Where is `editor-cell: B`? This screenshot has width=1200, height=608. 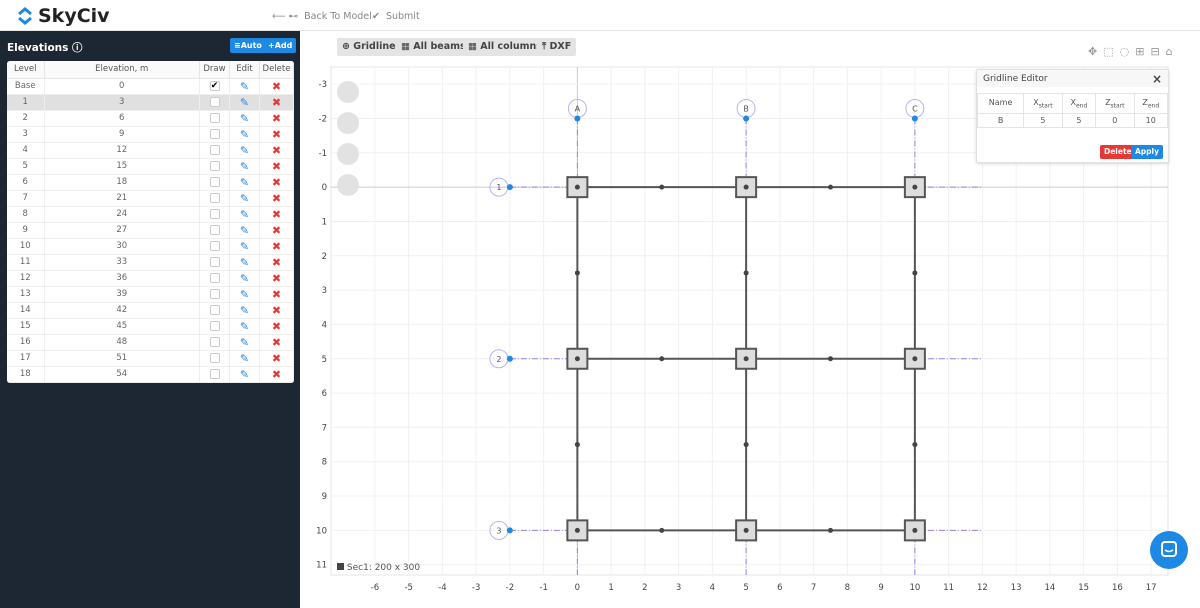
editor-cell: B is located at coordinates (1000, 120).